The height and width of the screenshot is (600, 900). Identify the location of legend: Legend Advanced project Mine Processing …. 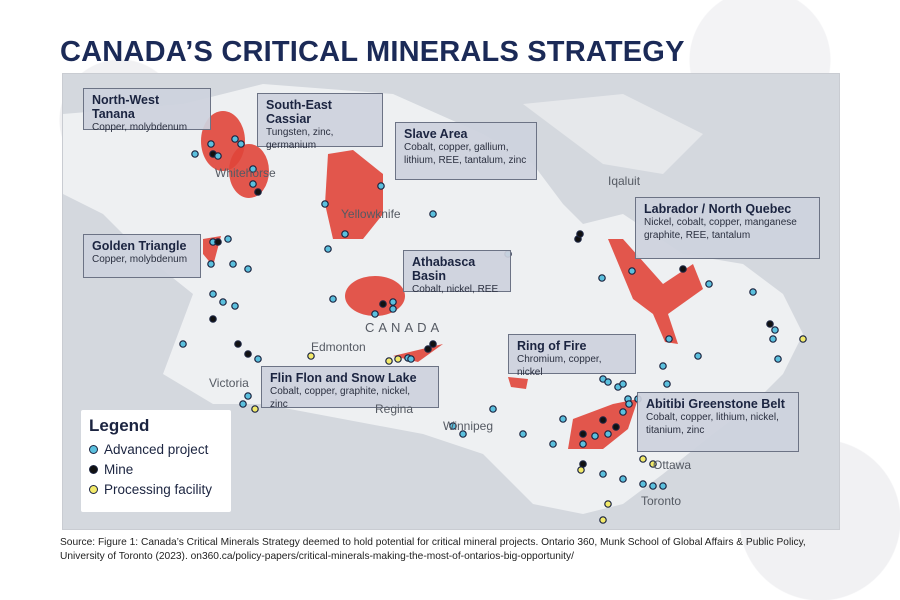
(156, 461).